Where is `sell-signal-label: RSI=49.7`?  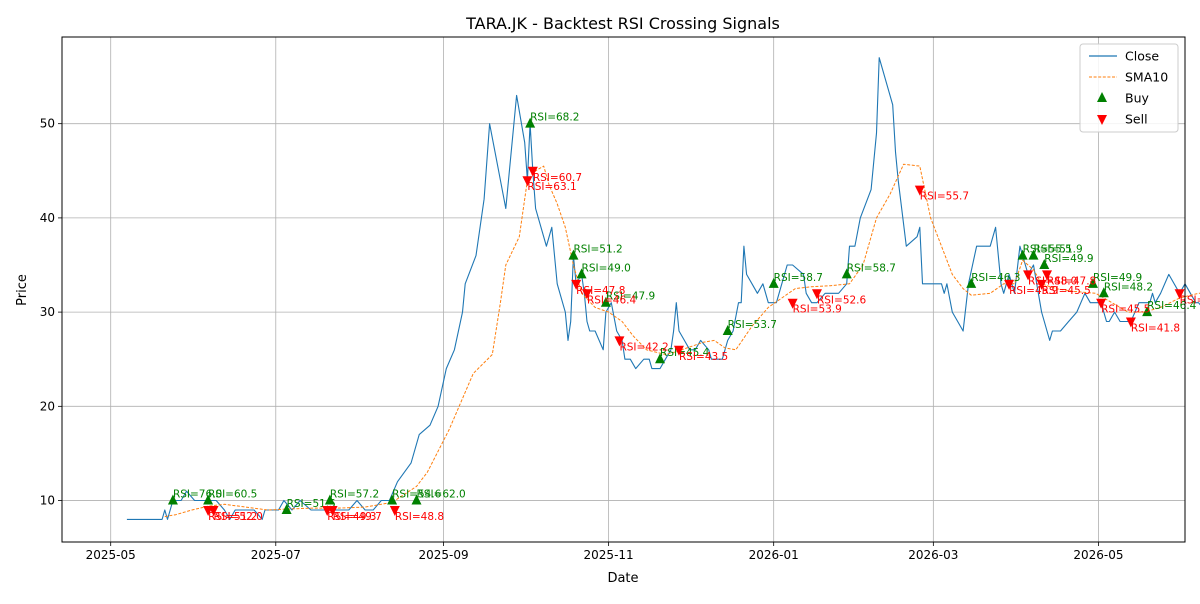
sell-signal-label: RSI=49.7 is located at coordinates (357, 517).